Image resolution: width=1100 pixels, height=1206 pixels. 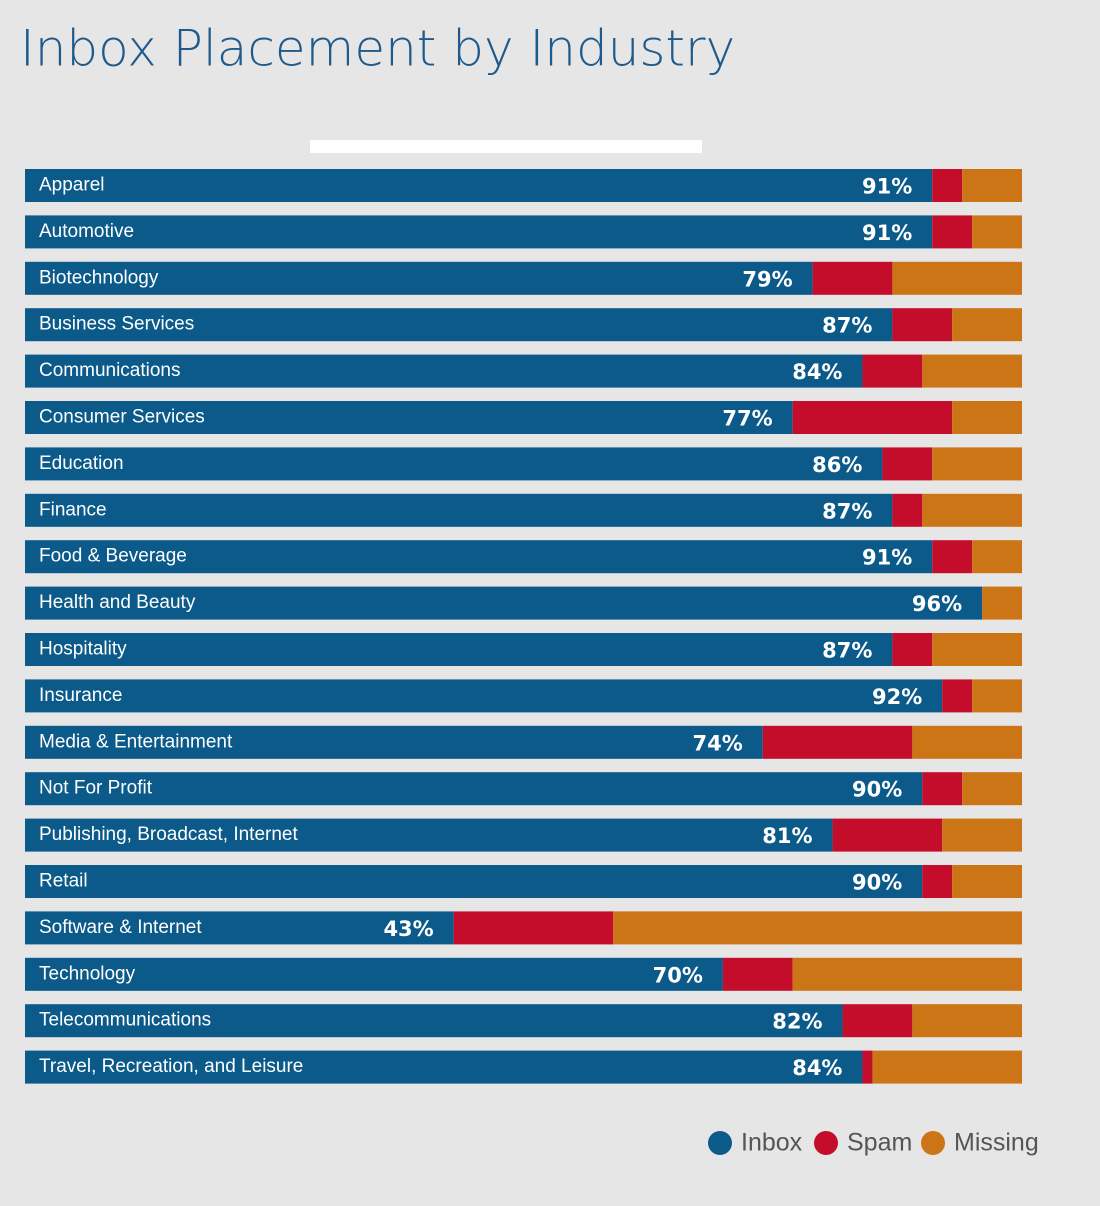 I want to click on category-label: Travel, Recreation, and Leisure, so click(x=171, y=1066).